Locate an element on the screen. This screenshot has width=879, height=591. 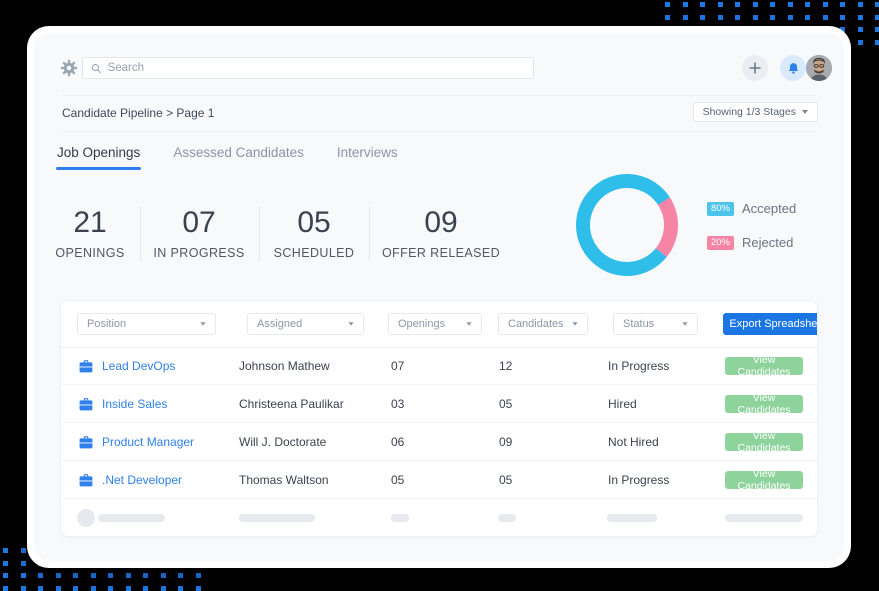
legend-label: Accepted is located at coordinates (769, 208).